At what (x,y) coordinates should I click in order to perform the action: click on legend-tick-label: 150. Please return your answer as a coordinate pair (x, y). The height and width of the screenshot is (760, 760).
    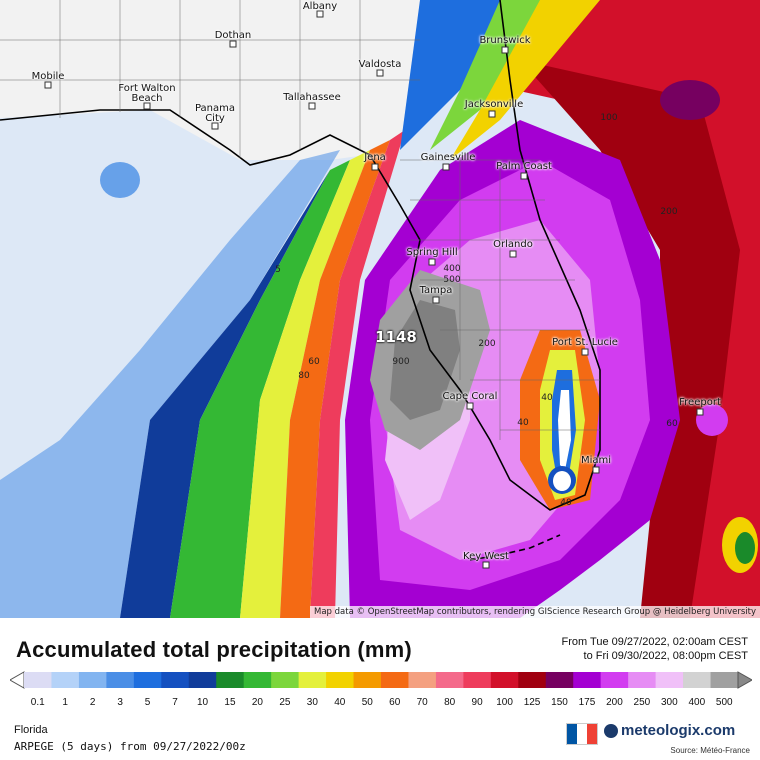
    Looking at the image, I should click on (559, 702).